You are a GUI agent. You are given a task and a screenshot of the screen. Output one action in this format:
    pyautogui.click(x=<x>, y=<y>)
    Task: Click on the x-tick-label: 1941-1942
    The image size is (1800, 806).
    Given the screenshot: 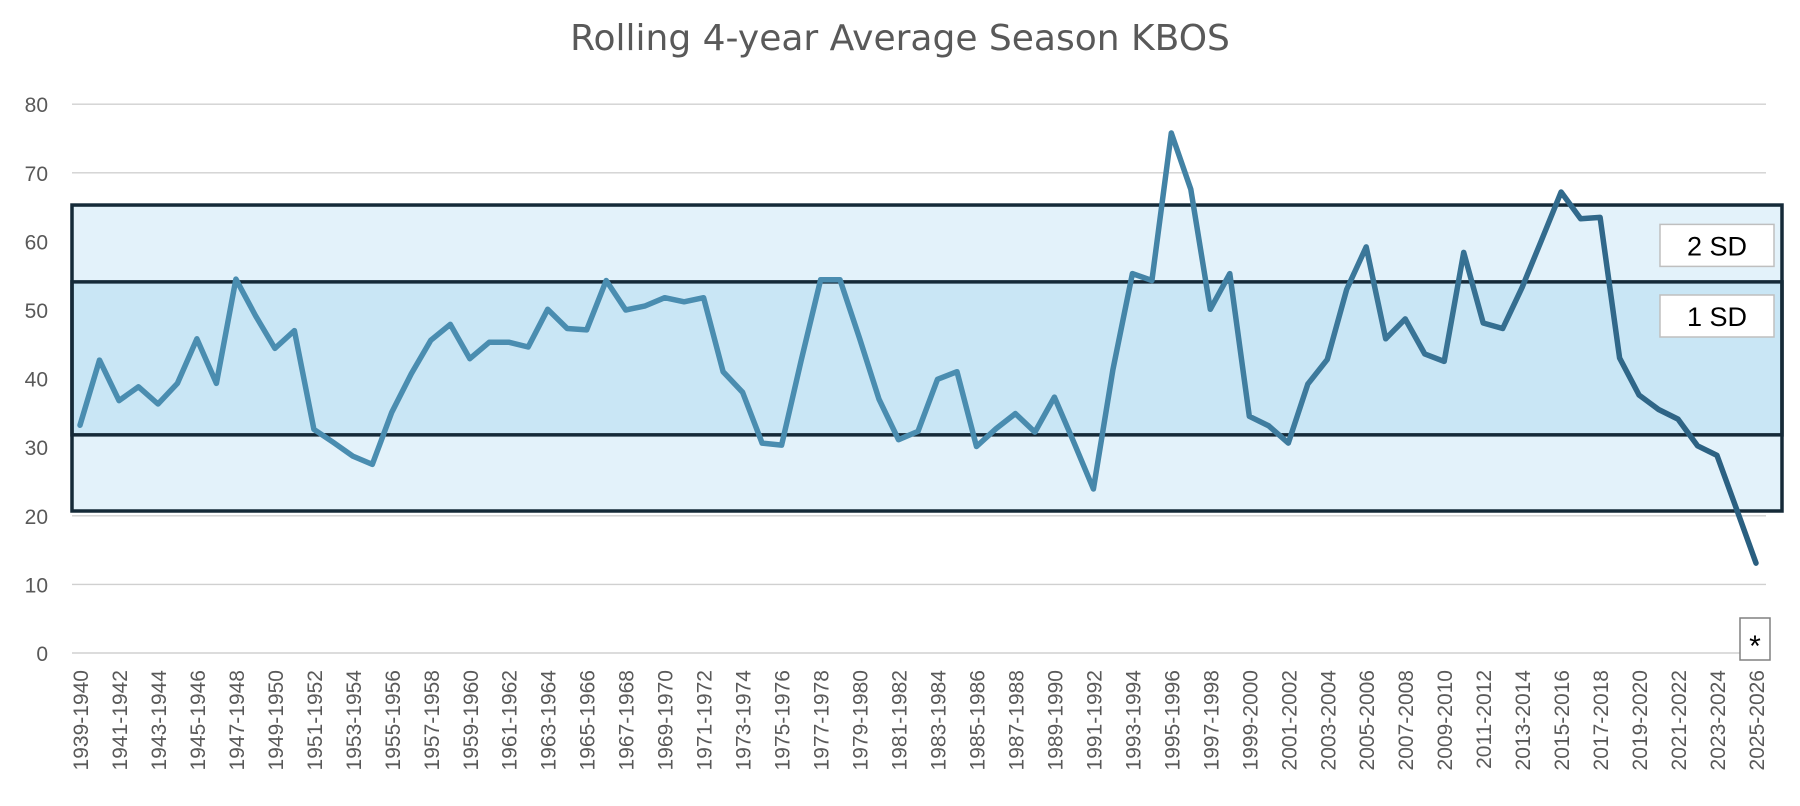 What is the action you would take?
    pyautogui.click(x=120, y=720)
    